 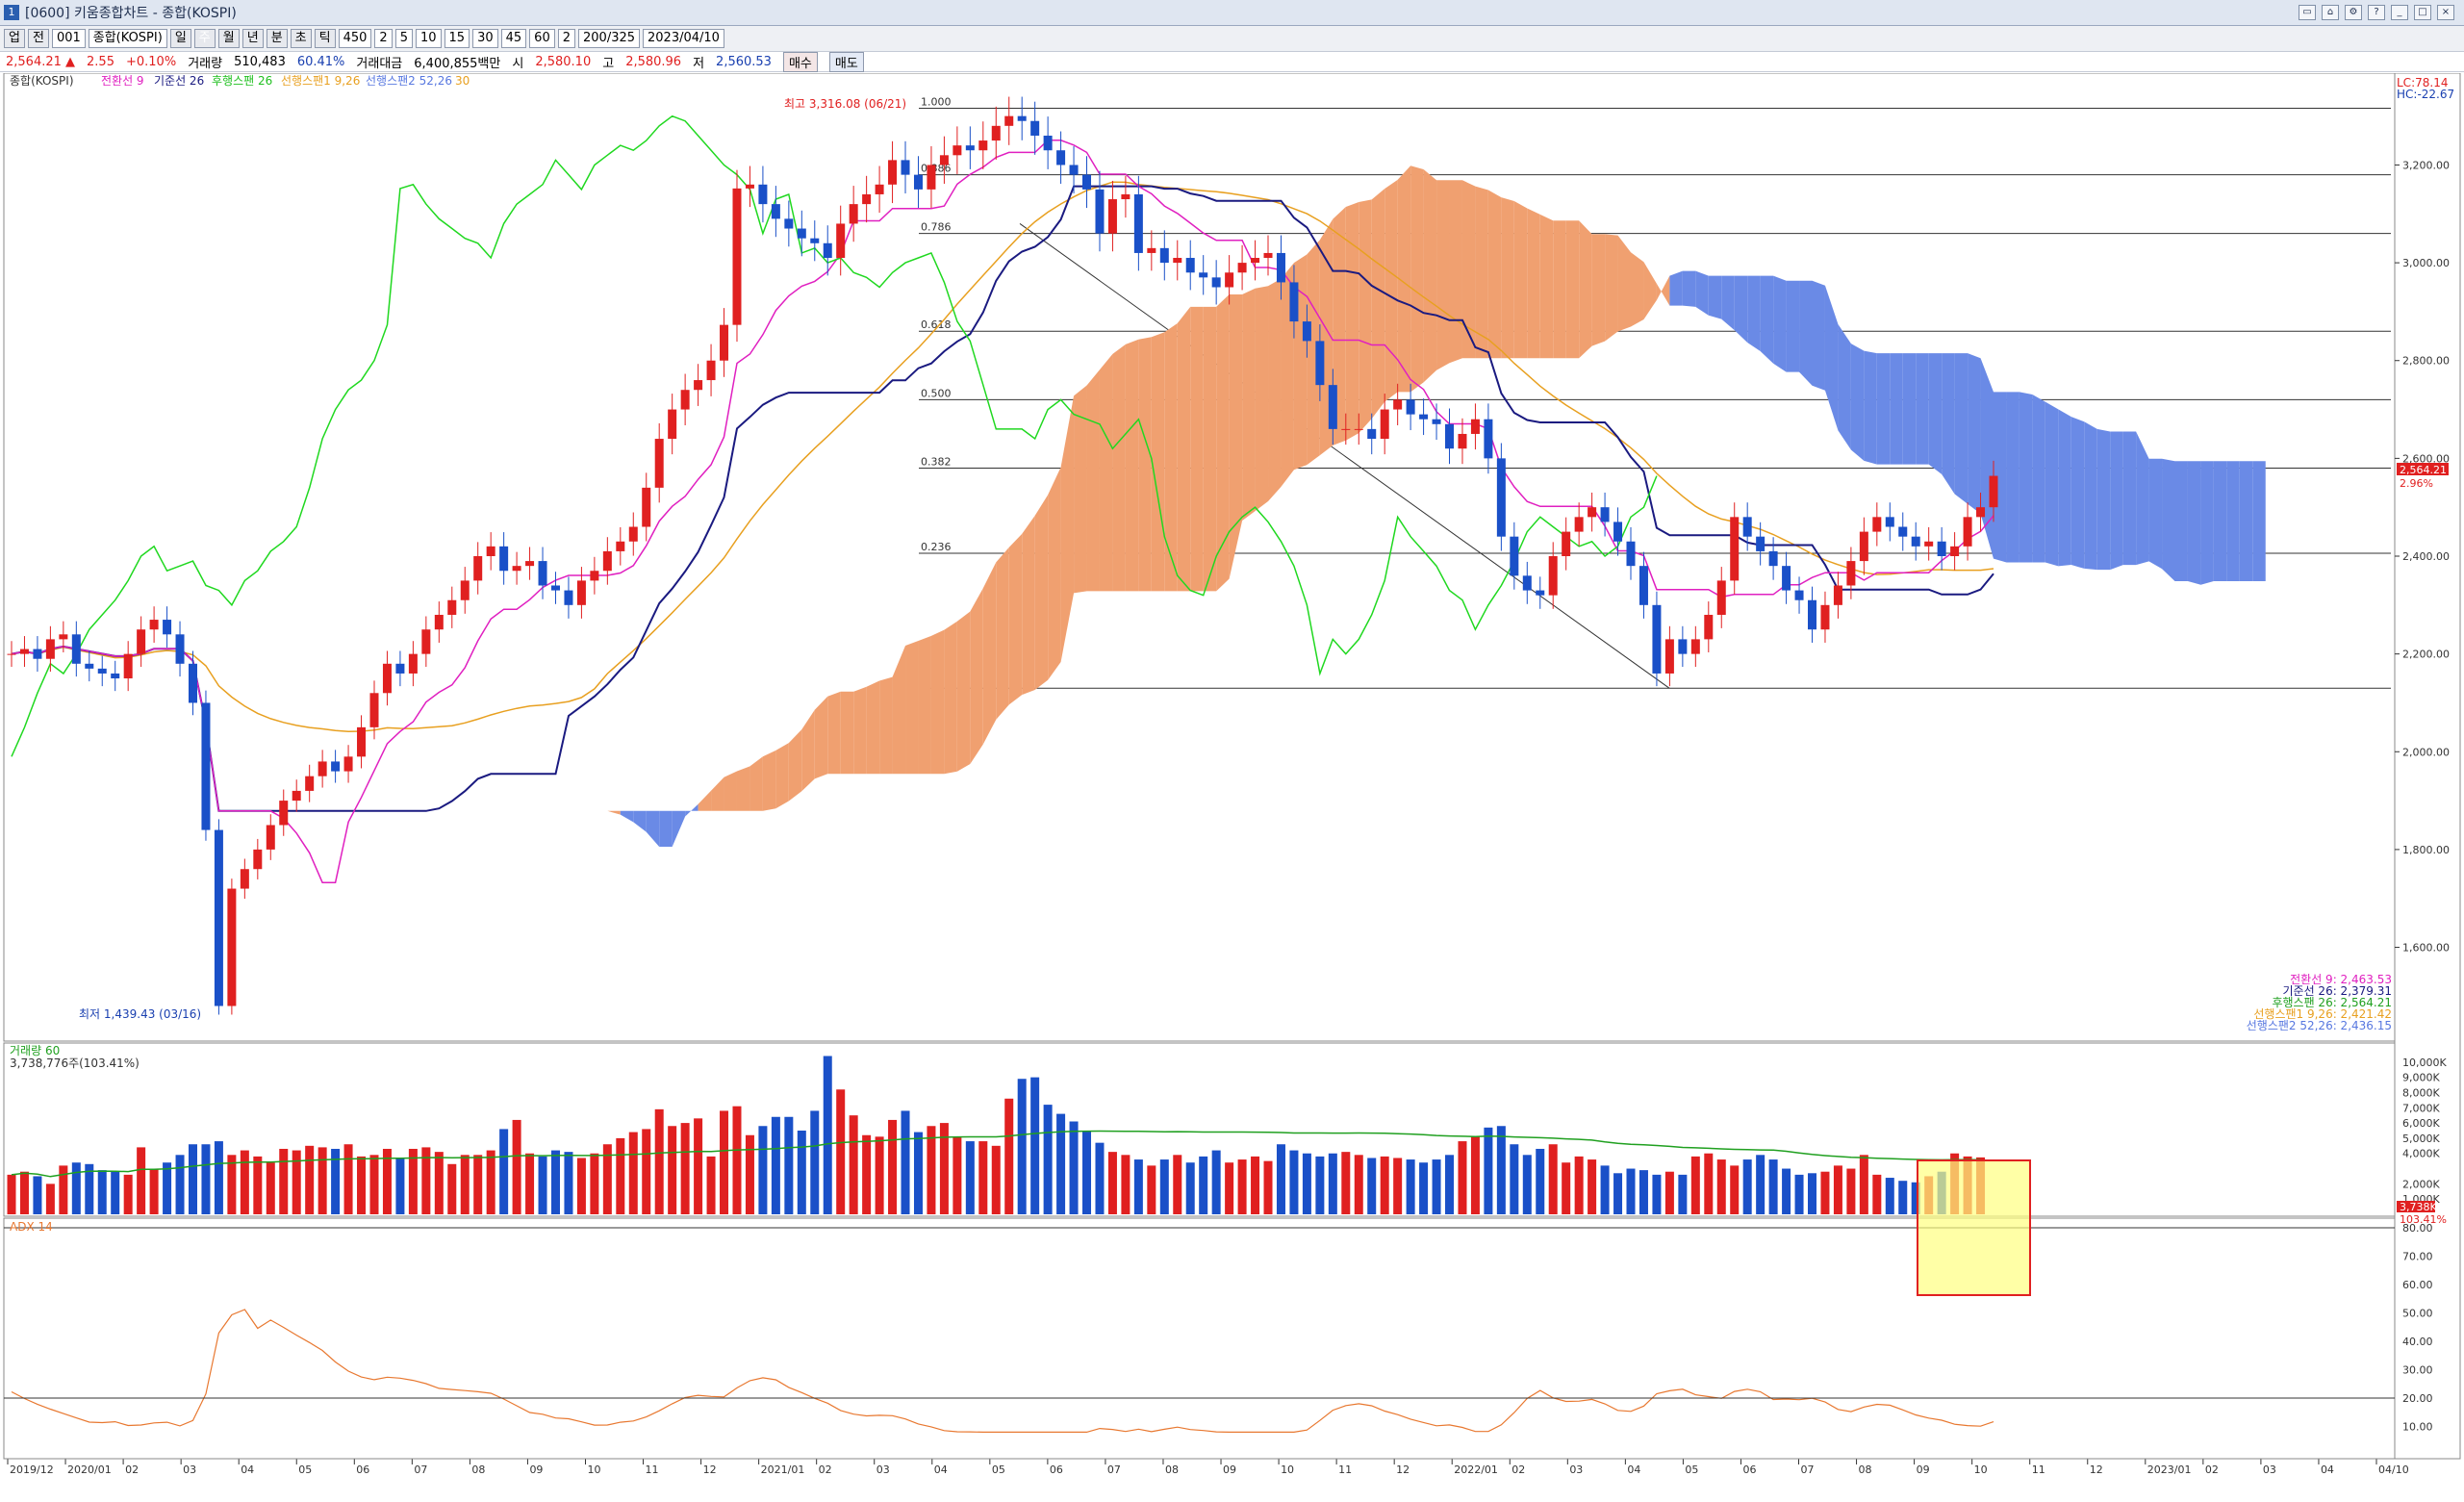 I want to click on buy-button: 매수, so click(x=800, y=62).